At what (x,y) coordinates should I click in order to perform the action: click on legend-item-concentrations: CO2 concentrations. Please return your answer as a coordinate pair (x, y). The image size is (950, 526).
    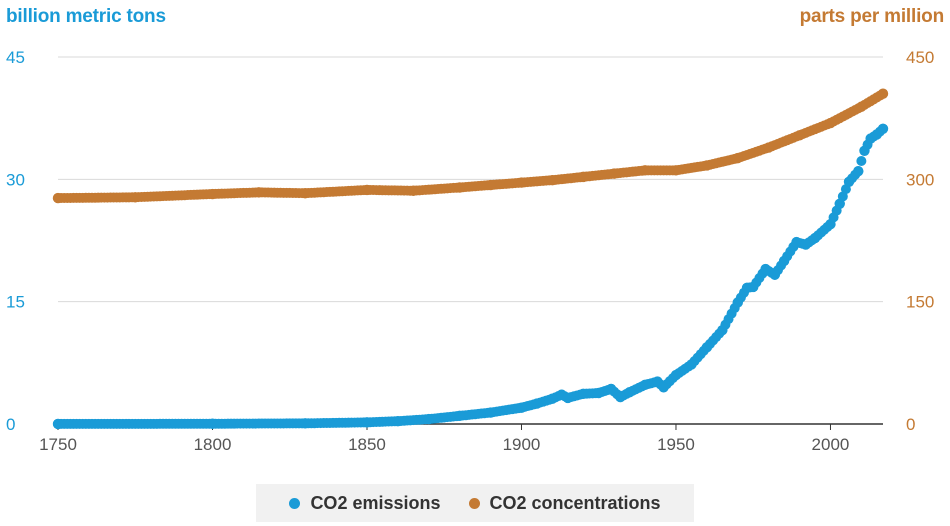
    Looking at the image, I should click on (564, 503).